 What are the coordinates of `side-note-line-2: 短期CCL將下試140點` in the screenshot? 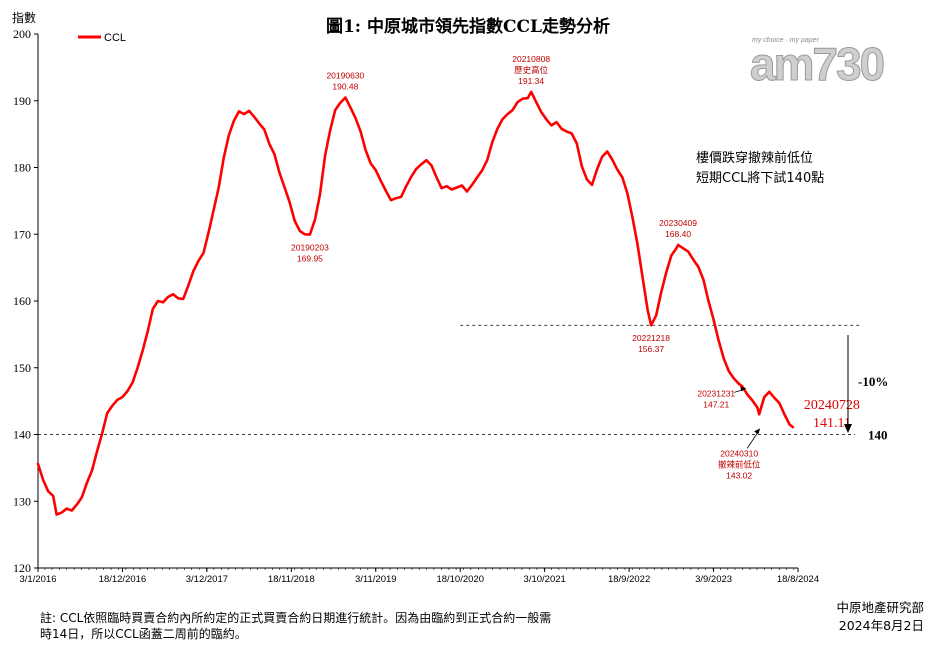 It's located at (760, 178).